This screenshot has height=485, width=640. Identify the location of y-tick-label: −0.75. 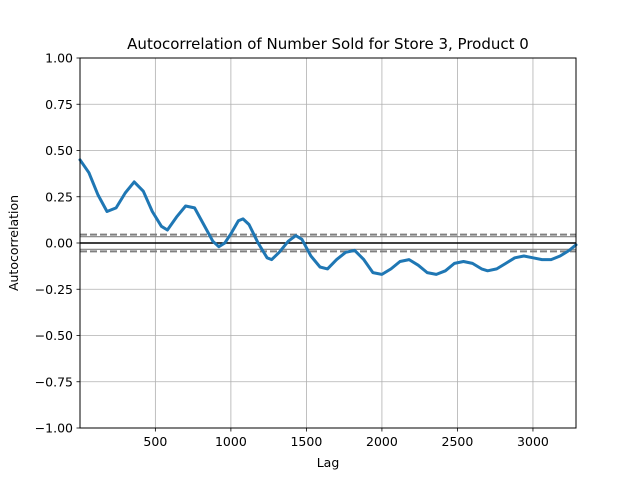
(54, 381).